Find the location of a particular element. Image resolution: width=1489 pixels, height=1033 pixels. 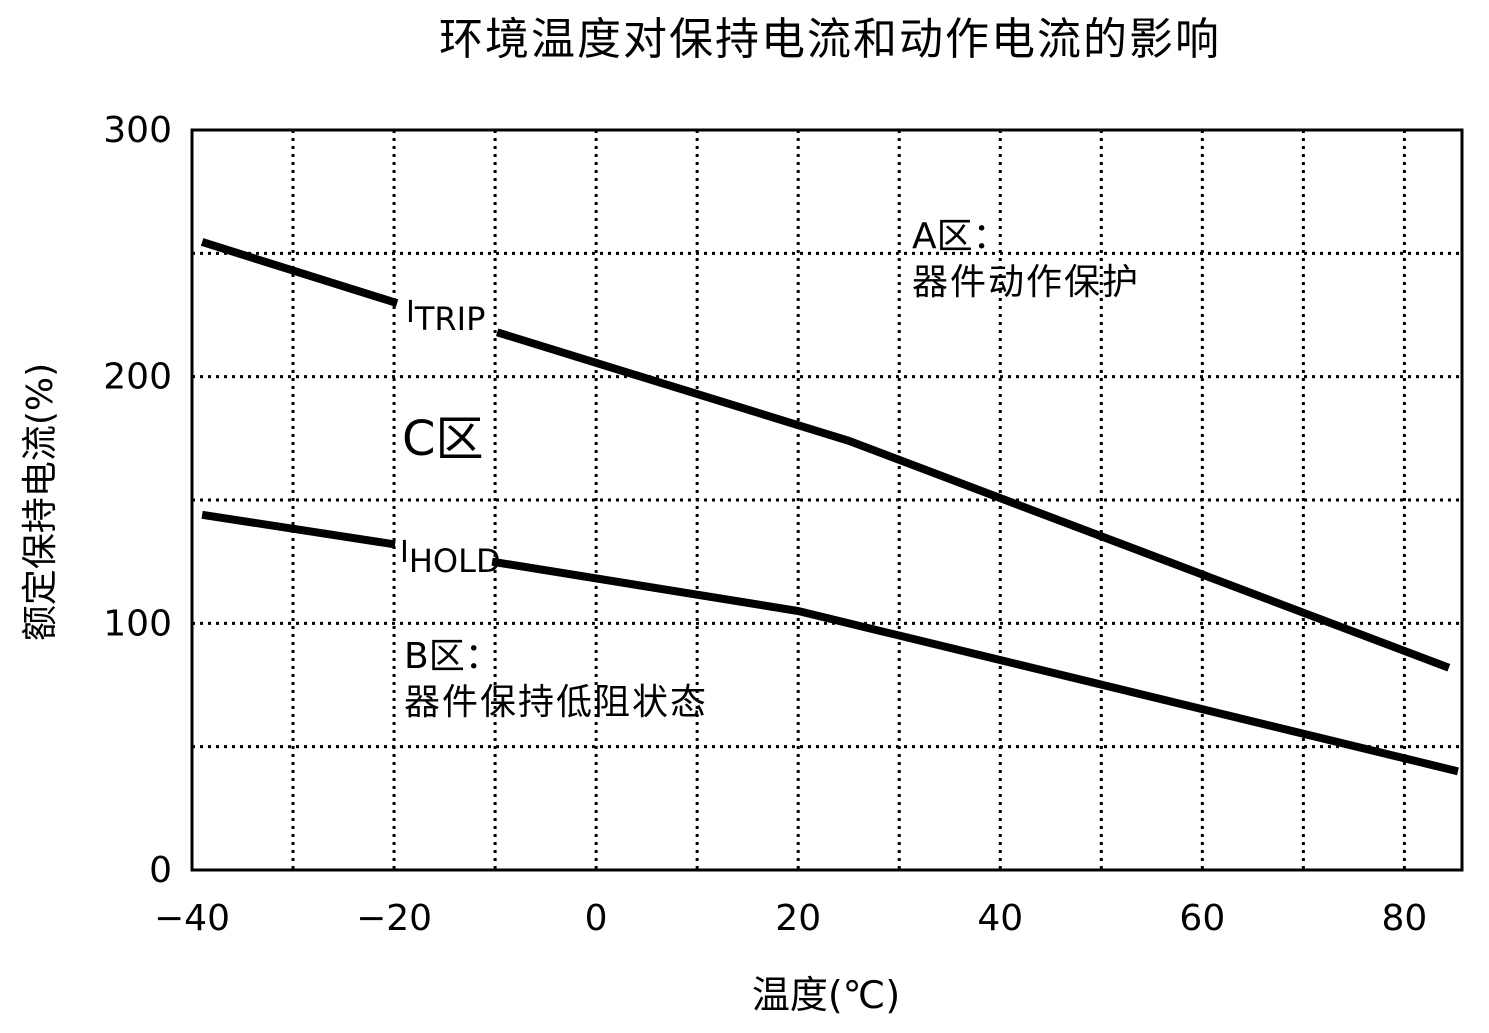

y-tick-label: 0 is located at coordinates (160, 870).